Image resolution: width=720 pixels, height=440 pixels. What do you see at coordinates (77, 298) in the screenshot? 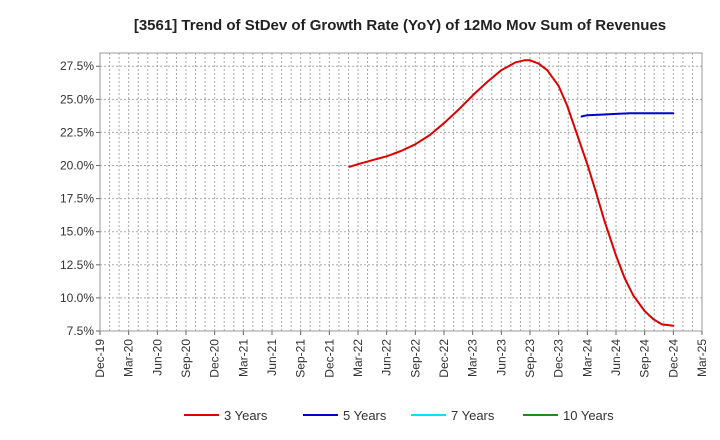
I see `y-tick-label: 10.0%` at bounding box center [77, 298].